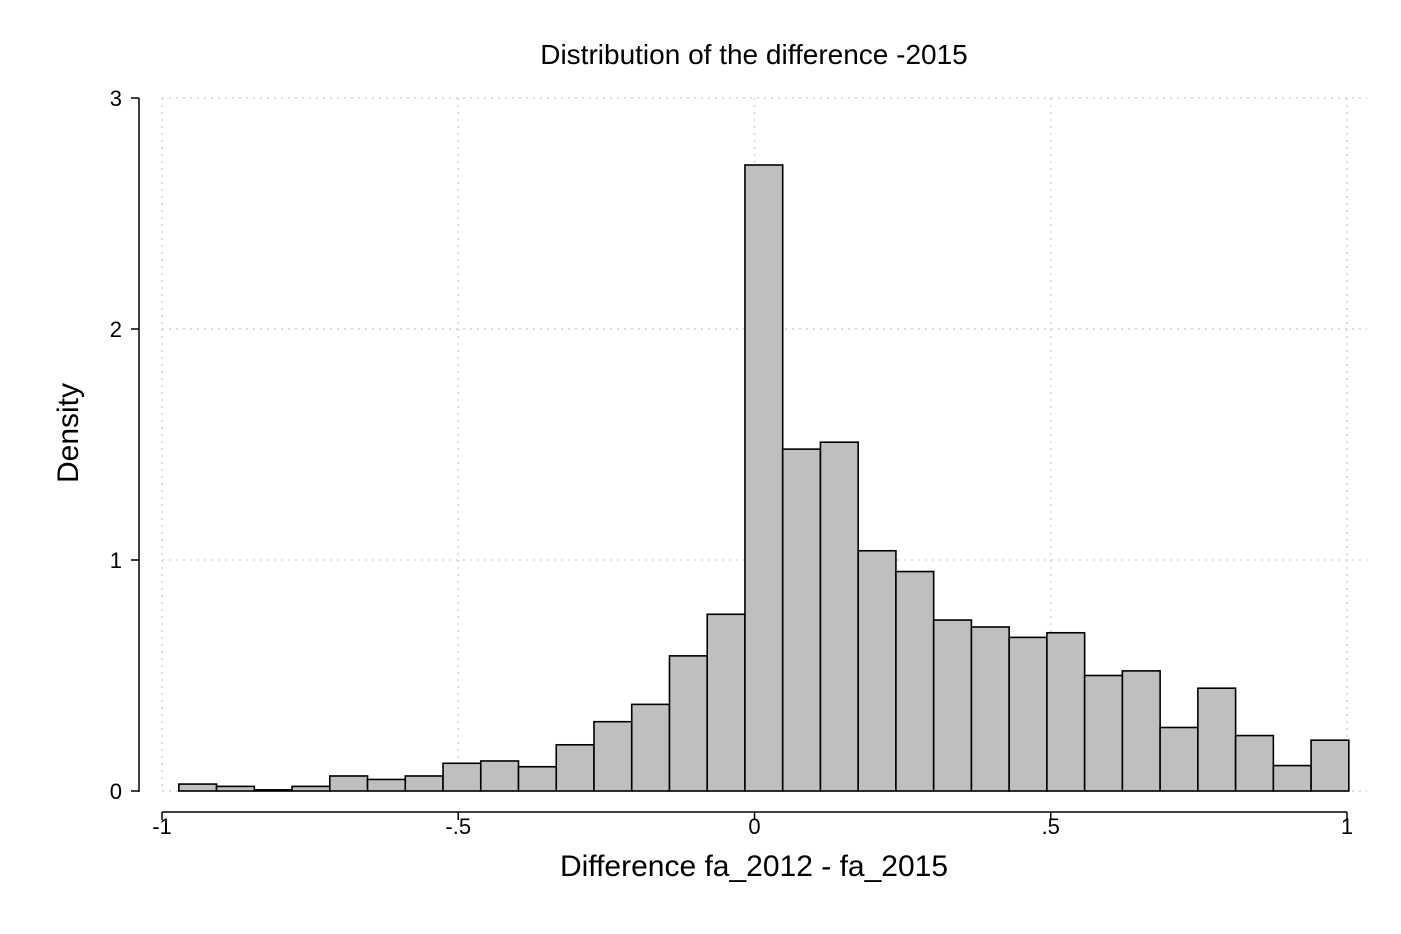  Describe the element at coordinates (116, 560) in the screenshot. I see `y-tick-label: 1` at that location.